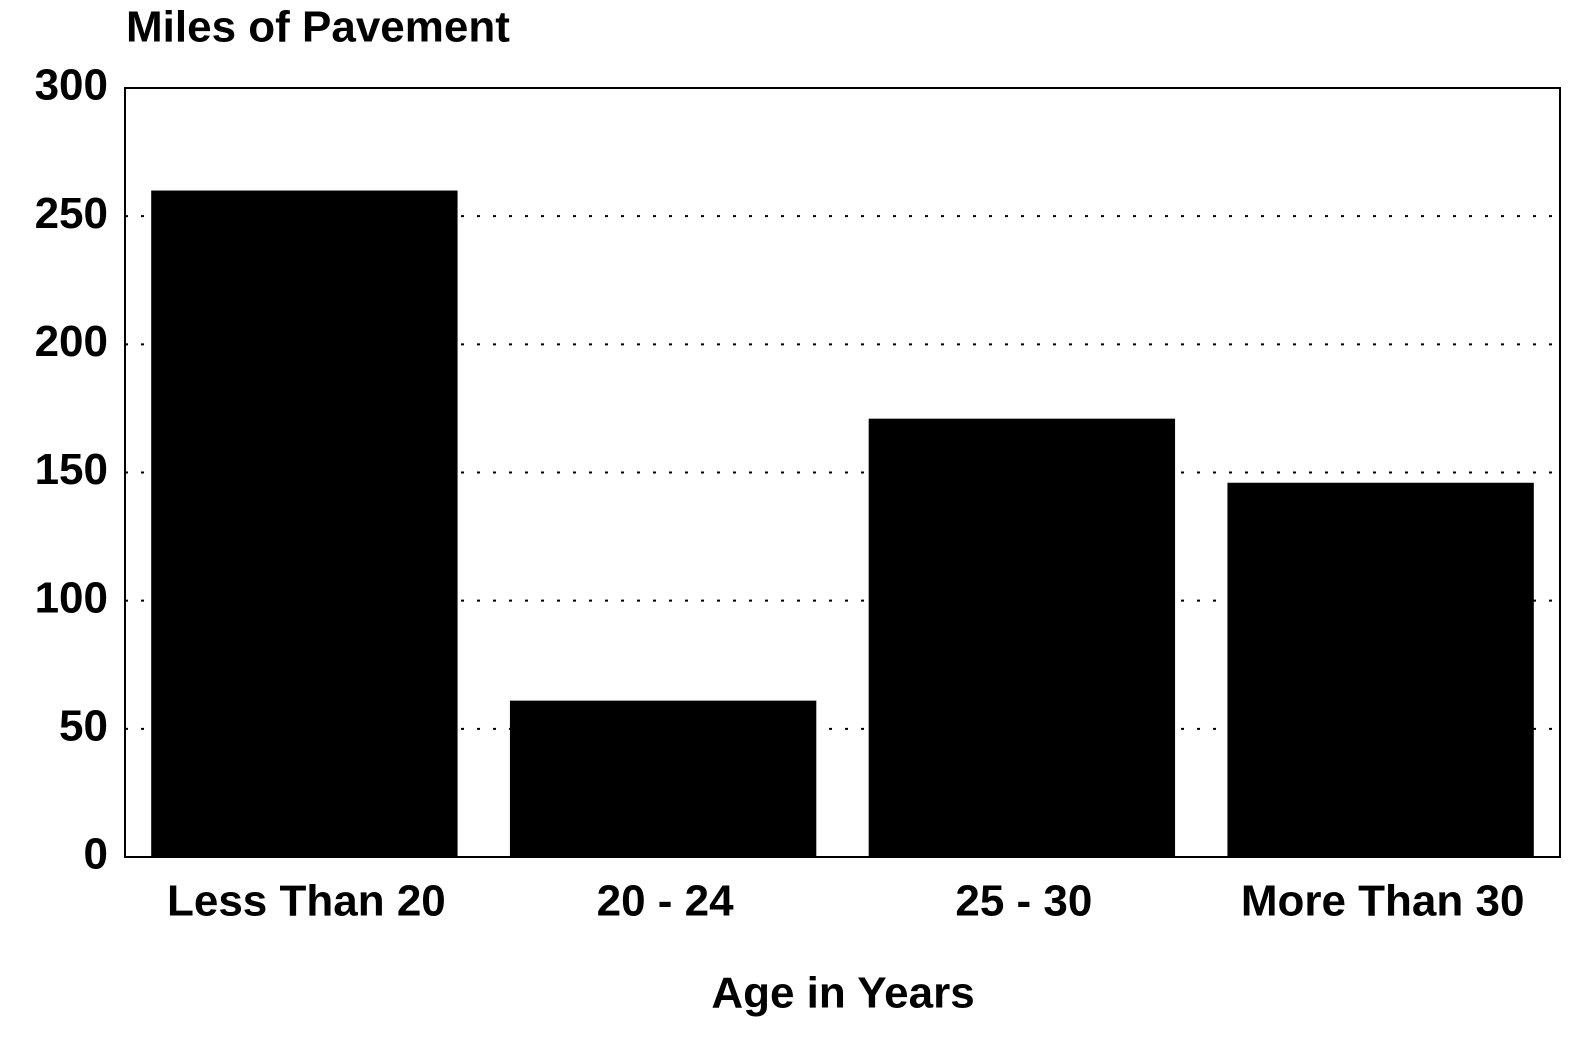 The height and width of the screenshot is (1037, 1590). Describe the element at coordinates (666, 901) in the screenshot. I see `x-tick-label: 20 - 24` at that location.